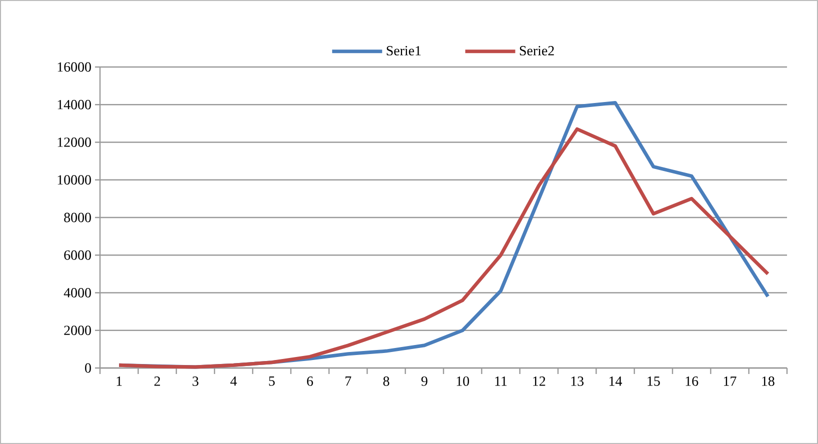 This screenshot has height=444, width=818. What do you see at coordinates (77, 255) in the screenshot?
I see `y-tick-label: 6000` at bounding box center [77, 255].